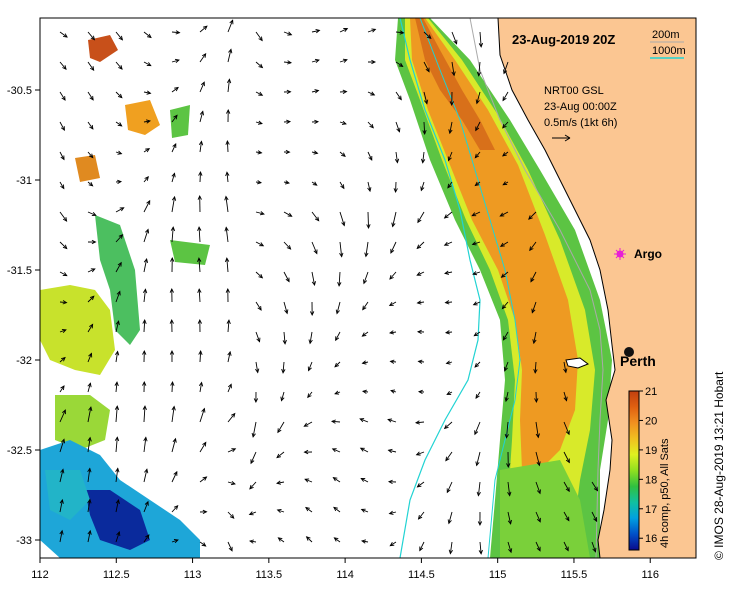 The image size is (739, 597). Describe the element at coordinates (580, 123) in the screenshot. I see `current-legend-line3: 0.5m/s (1kt 6h)` at that location.